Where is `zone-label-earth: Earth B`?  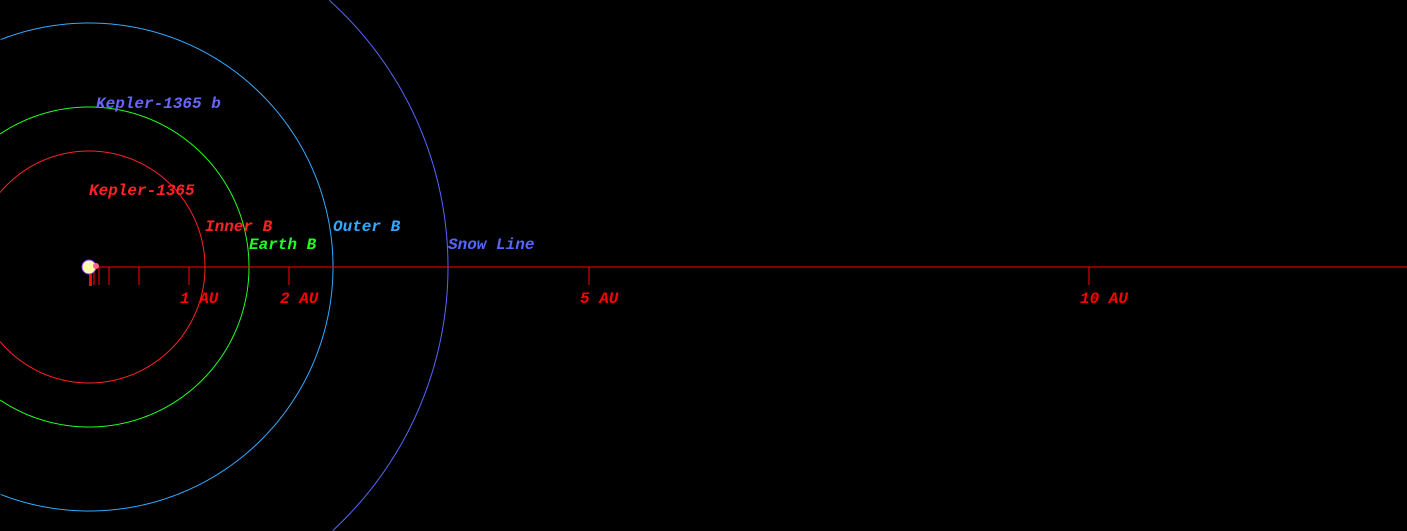
zone-label-earth: Earth B is located at coordinates (283, 245).